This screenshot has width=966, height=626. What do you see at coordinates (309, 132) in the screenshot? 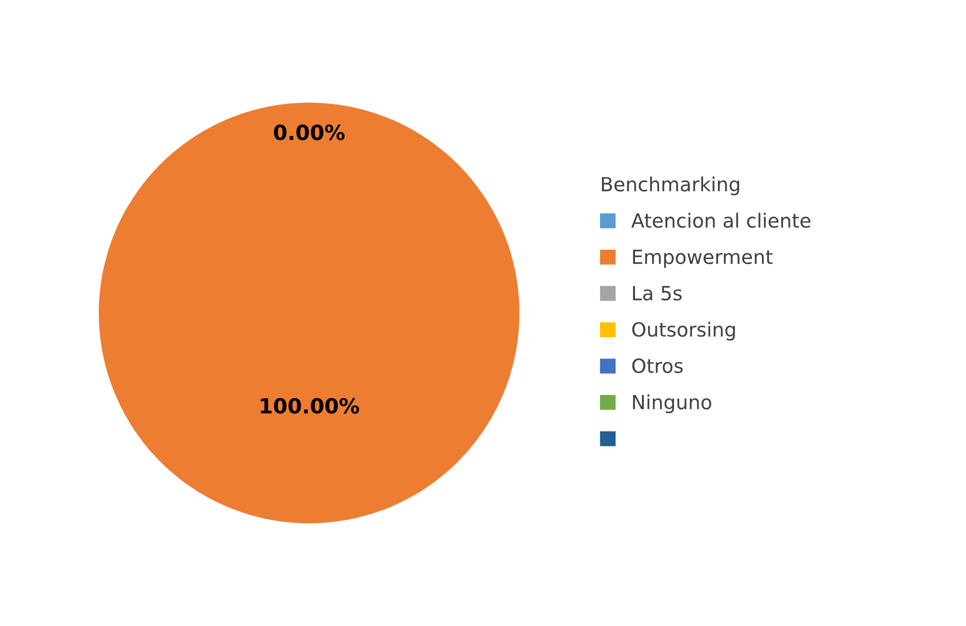
I see `text: 0.00%` at bounding box center [309, 132].